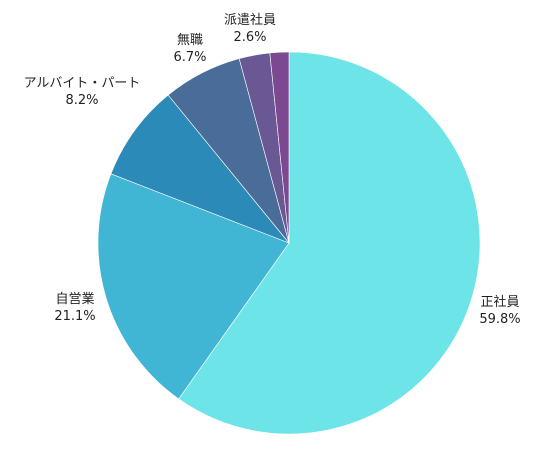 This screenshot has width=540, height=449. What do you see at coordinates (82, 83) in the screenshot?
I see `slice-label-name: アルバイト・パート` at bounding box center [82, 83].